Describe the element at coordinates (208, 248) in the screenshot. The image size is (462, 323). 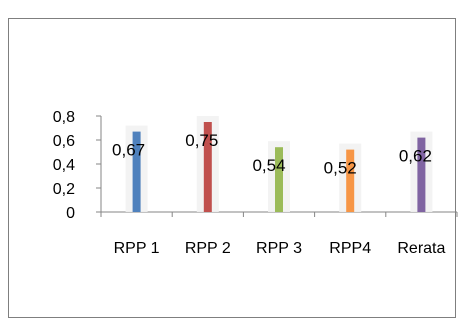
I see `x-tick-label: RPP 2` at that location.